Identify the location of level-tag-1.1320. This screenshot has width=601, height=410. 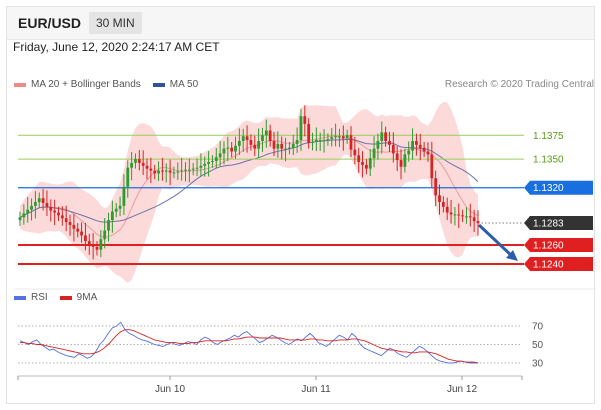
(558, 187).